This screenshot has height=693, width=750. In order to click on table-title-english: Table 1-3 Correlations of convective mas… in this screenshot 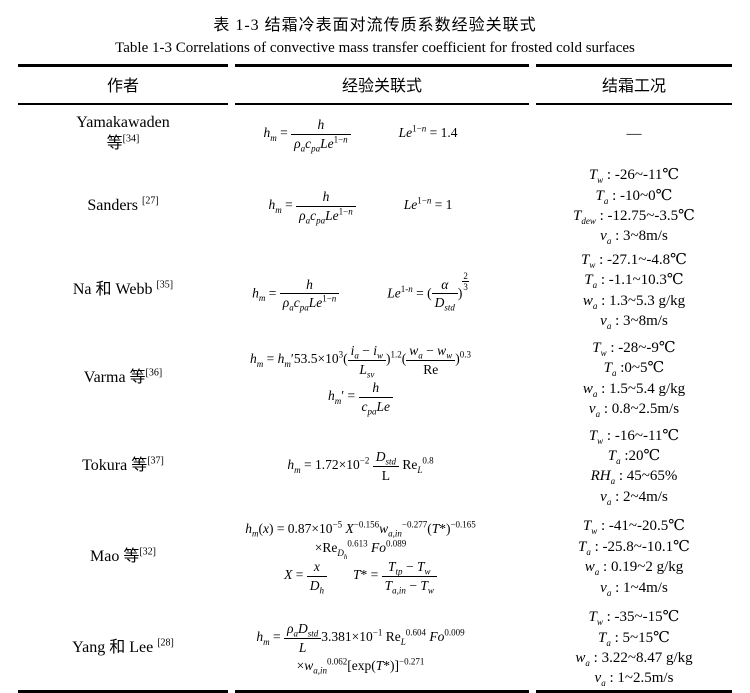, I will do `click(375, 48)`.